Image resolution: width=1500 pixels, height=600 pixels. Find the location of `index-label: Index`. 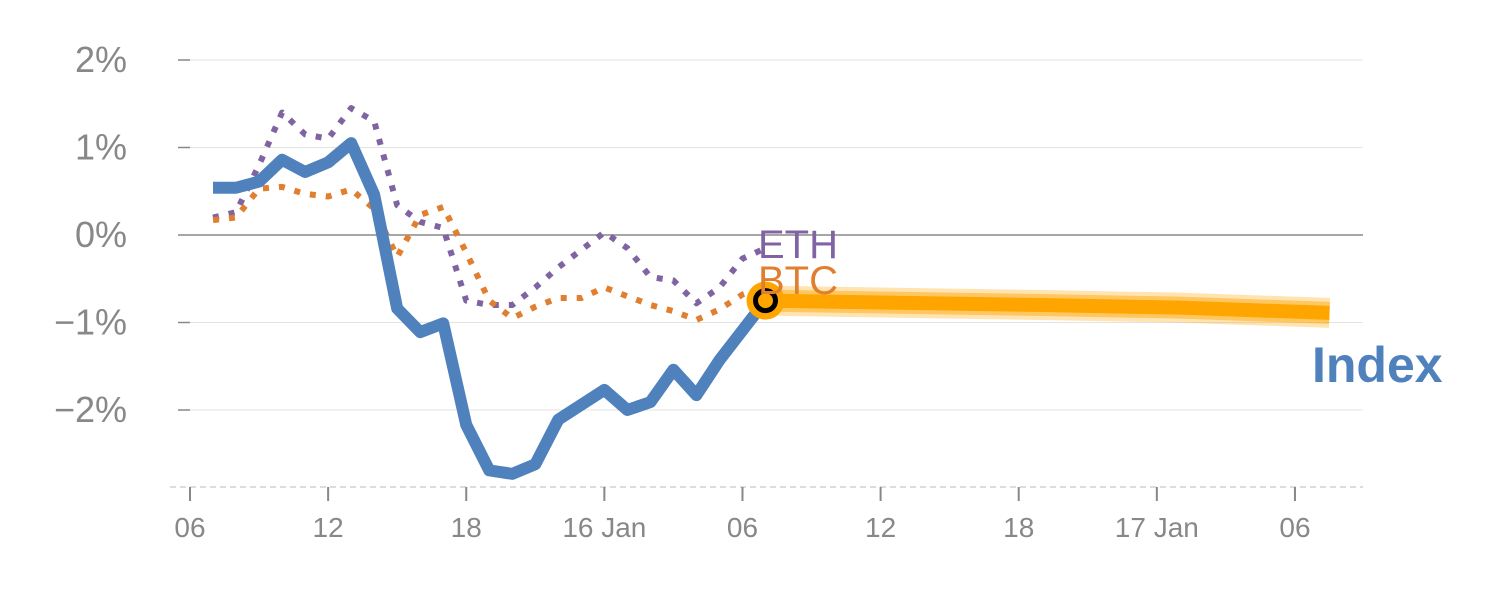

index-label: Index is located at coordinates (1377, 365).